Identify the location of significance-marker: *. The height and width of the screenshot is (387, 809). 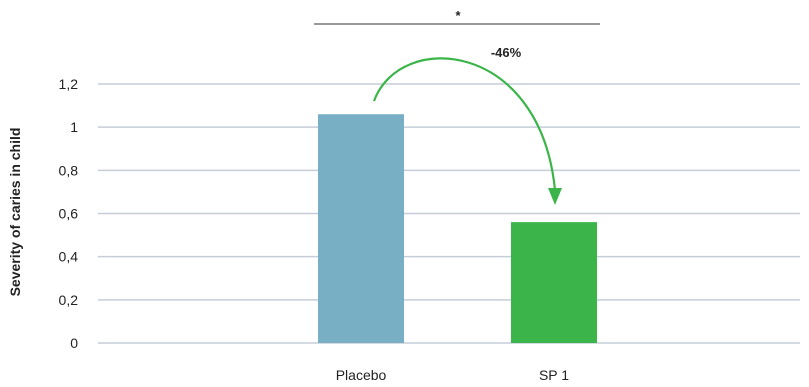
(458, 15).